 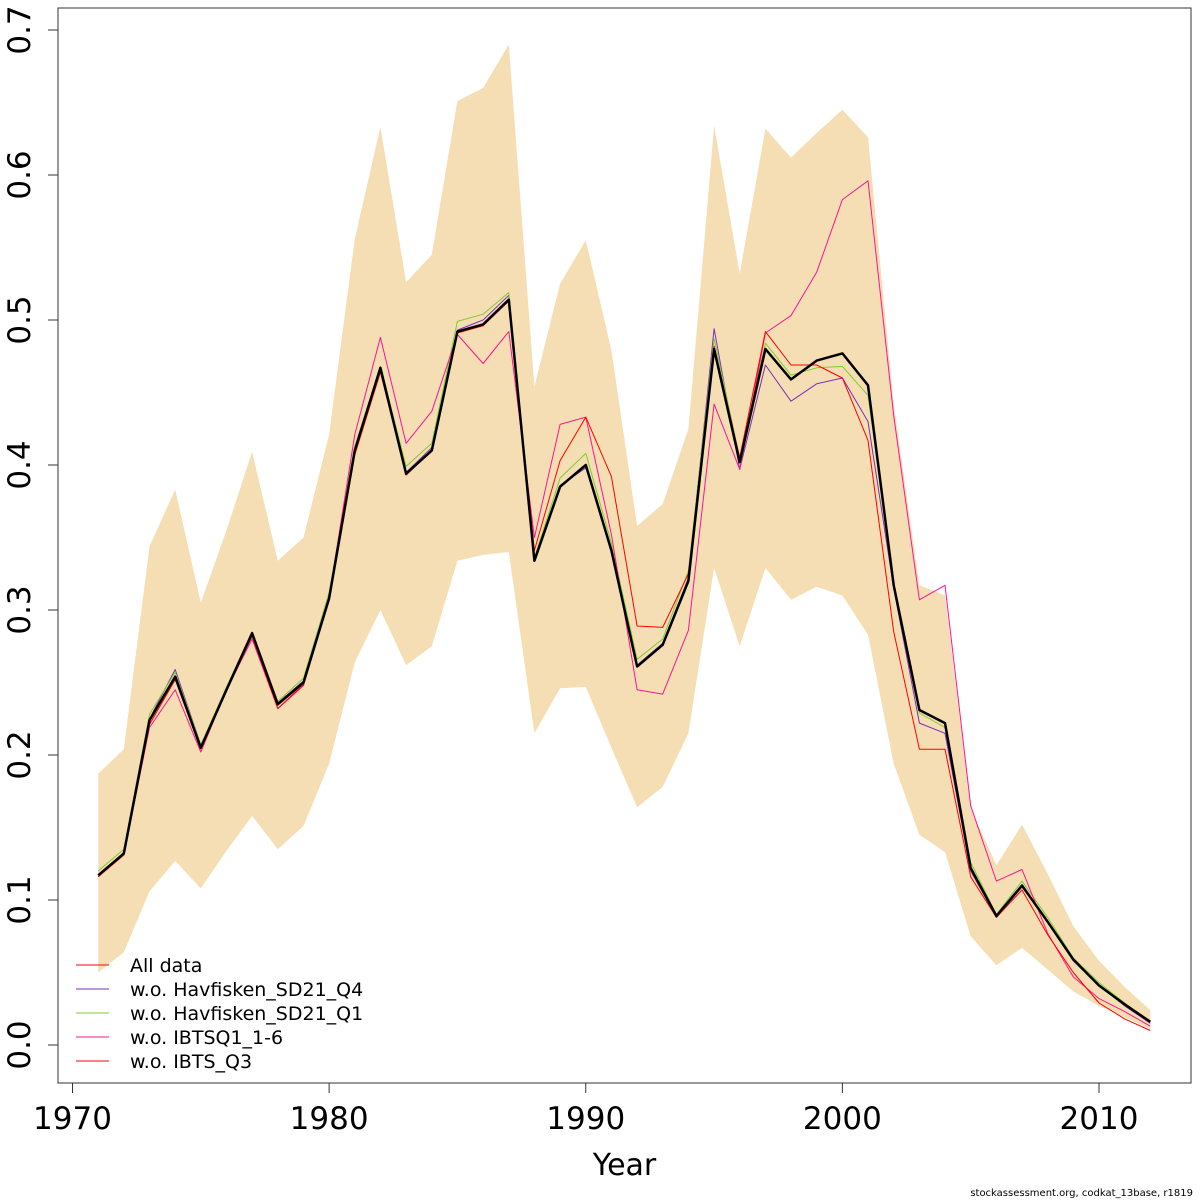 What do you see at coordinates (191, 1062) in the screenshot?
I see `legend-label: w.o. IBTS_Q3` at bounding box center [191, 1062].